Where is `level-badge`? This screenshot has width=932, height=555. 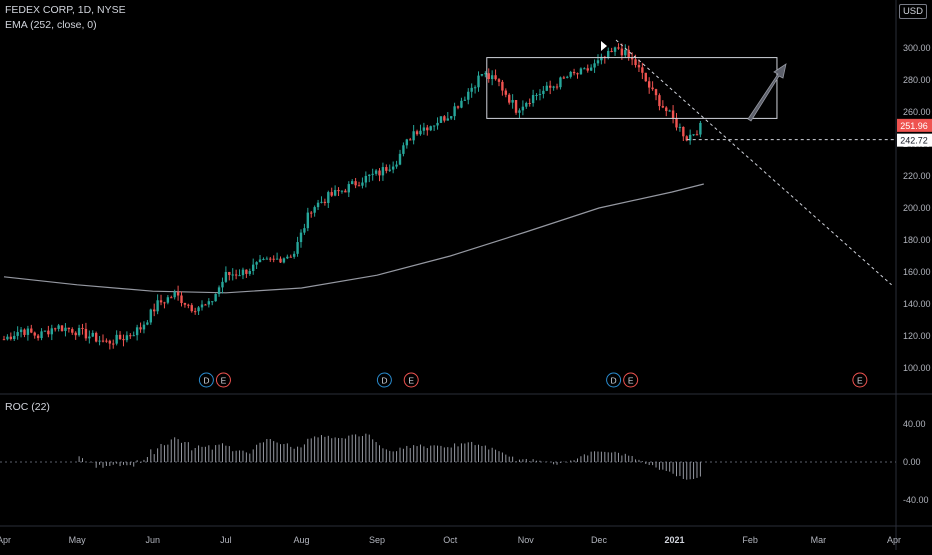 level-badge is located at coordinates (914, 140).